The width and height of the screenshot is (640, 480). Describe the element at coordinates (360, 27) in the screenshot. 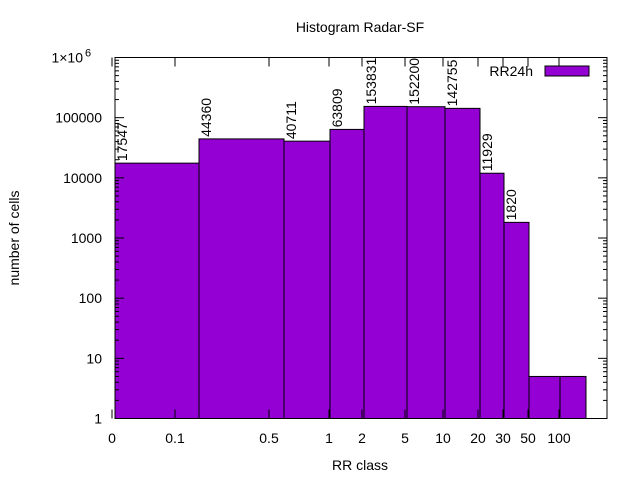

I see `chart-title: Histogram Radar-SF` at that location.